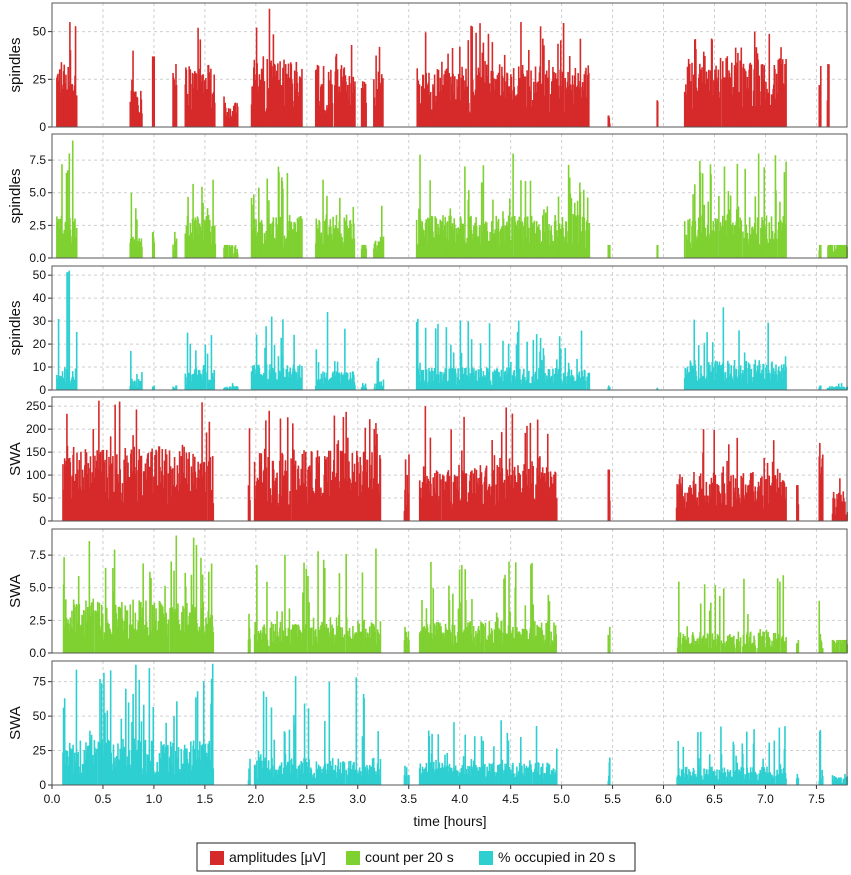 This screenshot has height=875, width=851. I want to click on panel-frame, so click(449, 328).